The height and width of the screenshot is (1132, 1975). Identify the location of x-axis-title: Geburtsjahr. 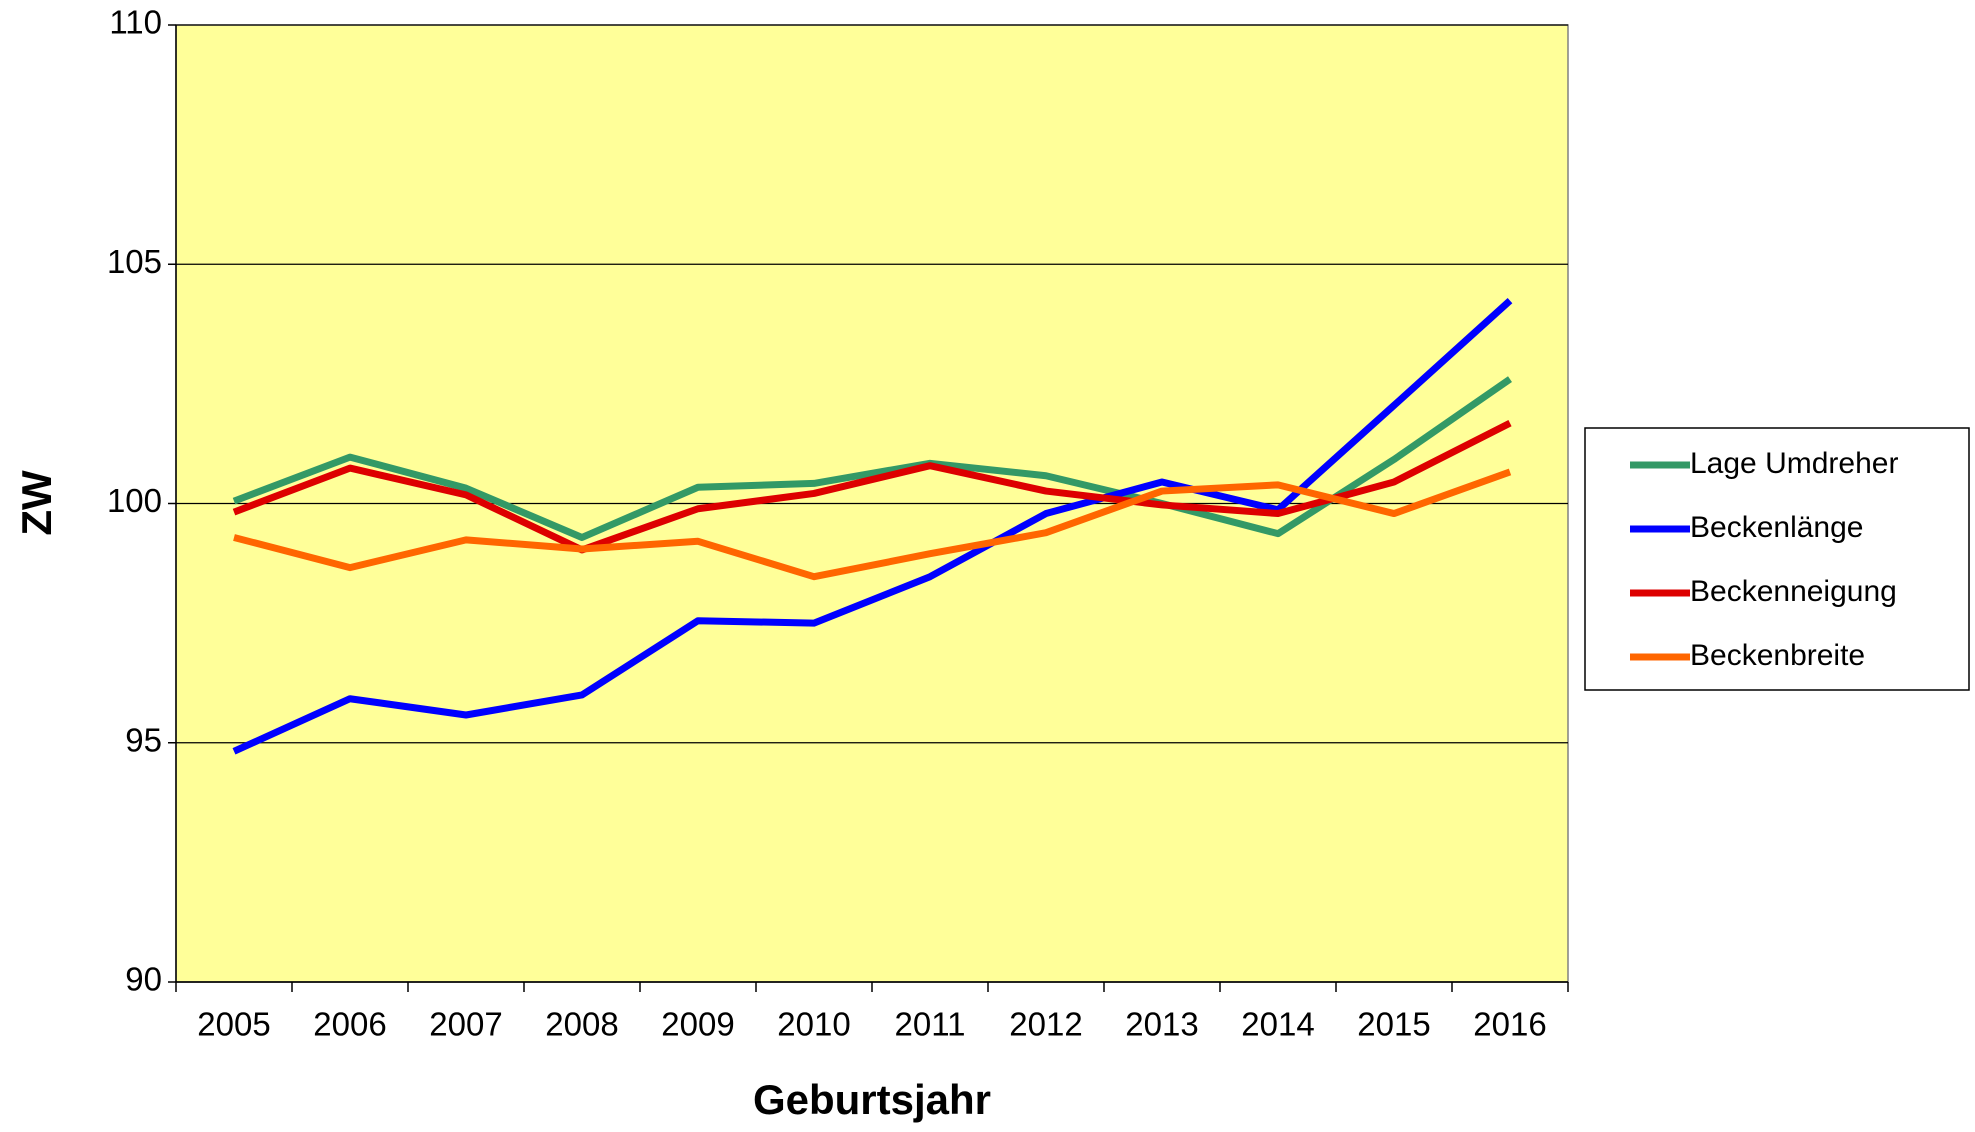
(872, 1099).